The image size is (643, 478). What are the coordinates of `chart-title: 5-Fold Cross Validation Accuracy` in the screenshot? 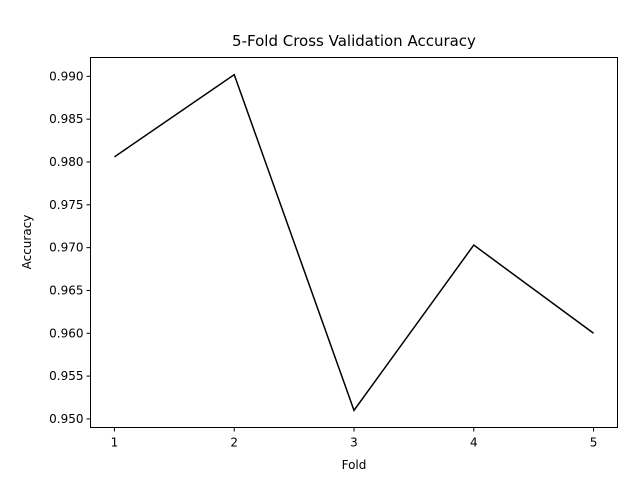 It's located at (354, 41).